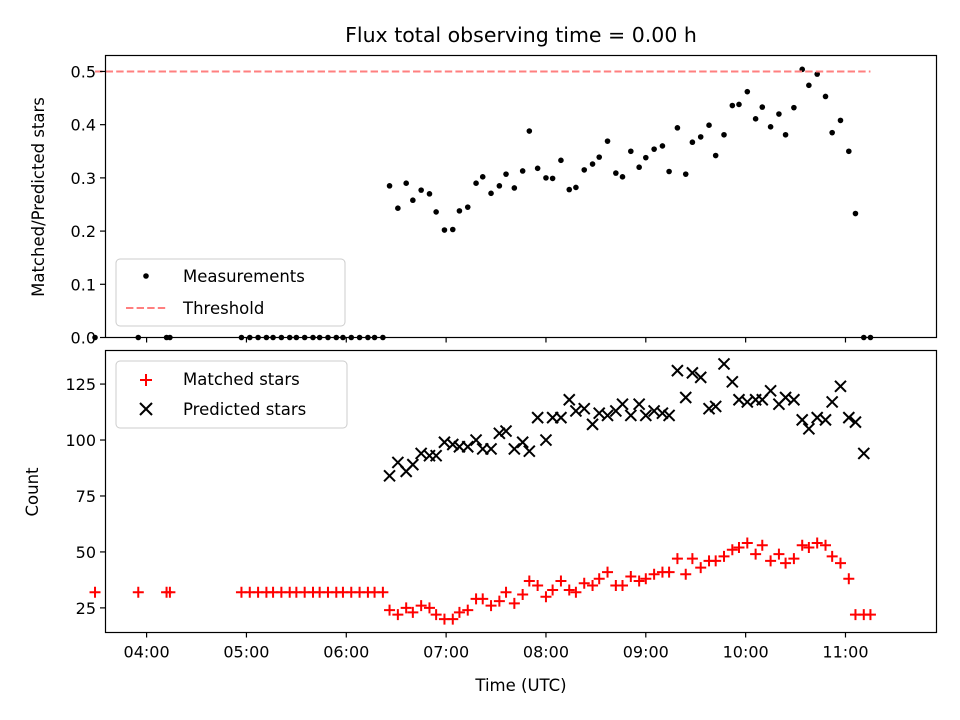  I want to click on top-y-tick-label: 0.3, so click(83, 178).